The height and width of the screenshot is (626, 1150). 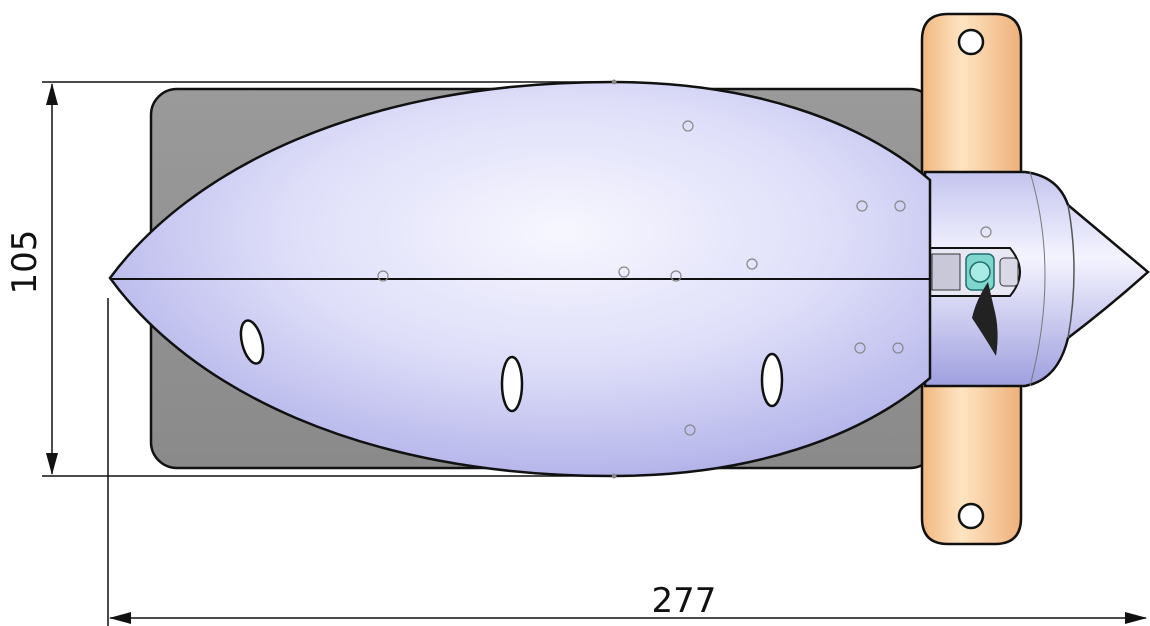 What do you see at coordinates (25, 262) in the screenshot?
I see `height-dimension-label: 105` at bounding box center [25, 262].